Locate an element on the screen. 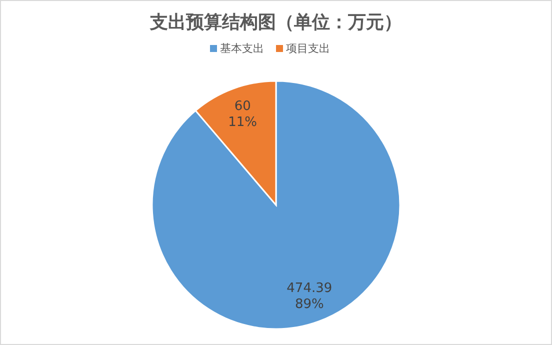 This screenshot has width=552, height=345. legend-label: 项目支出 is located at coordinates (308, 48).